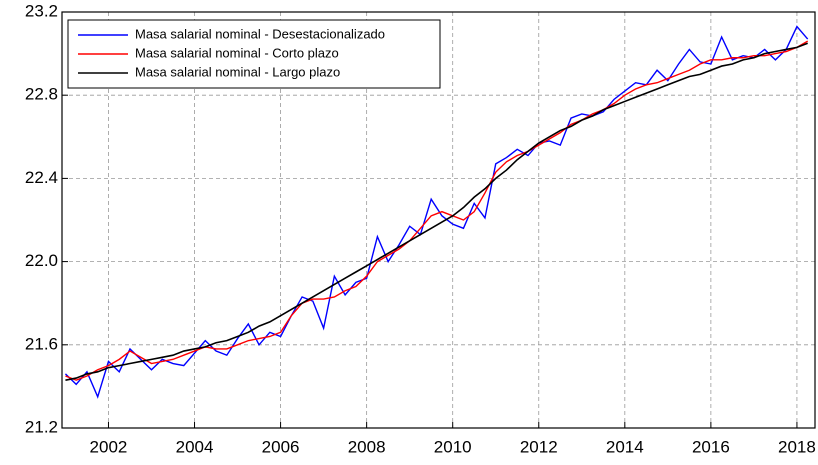 Image resolution: width=818 pixels, height=465 pixels. I want to click on x-tick-label: 2012, so click(539, 446).